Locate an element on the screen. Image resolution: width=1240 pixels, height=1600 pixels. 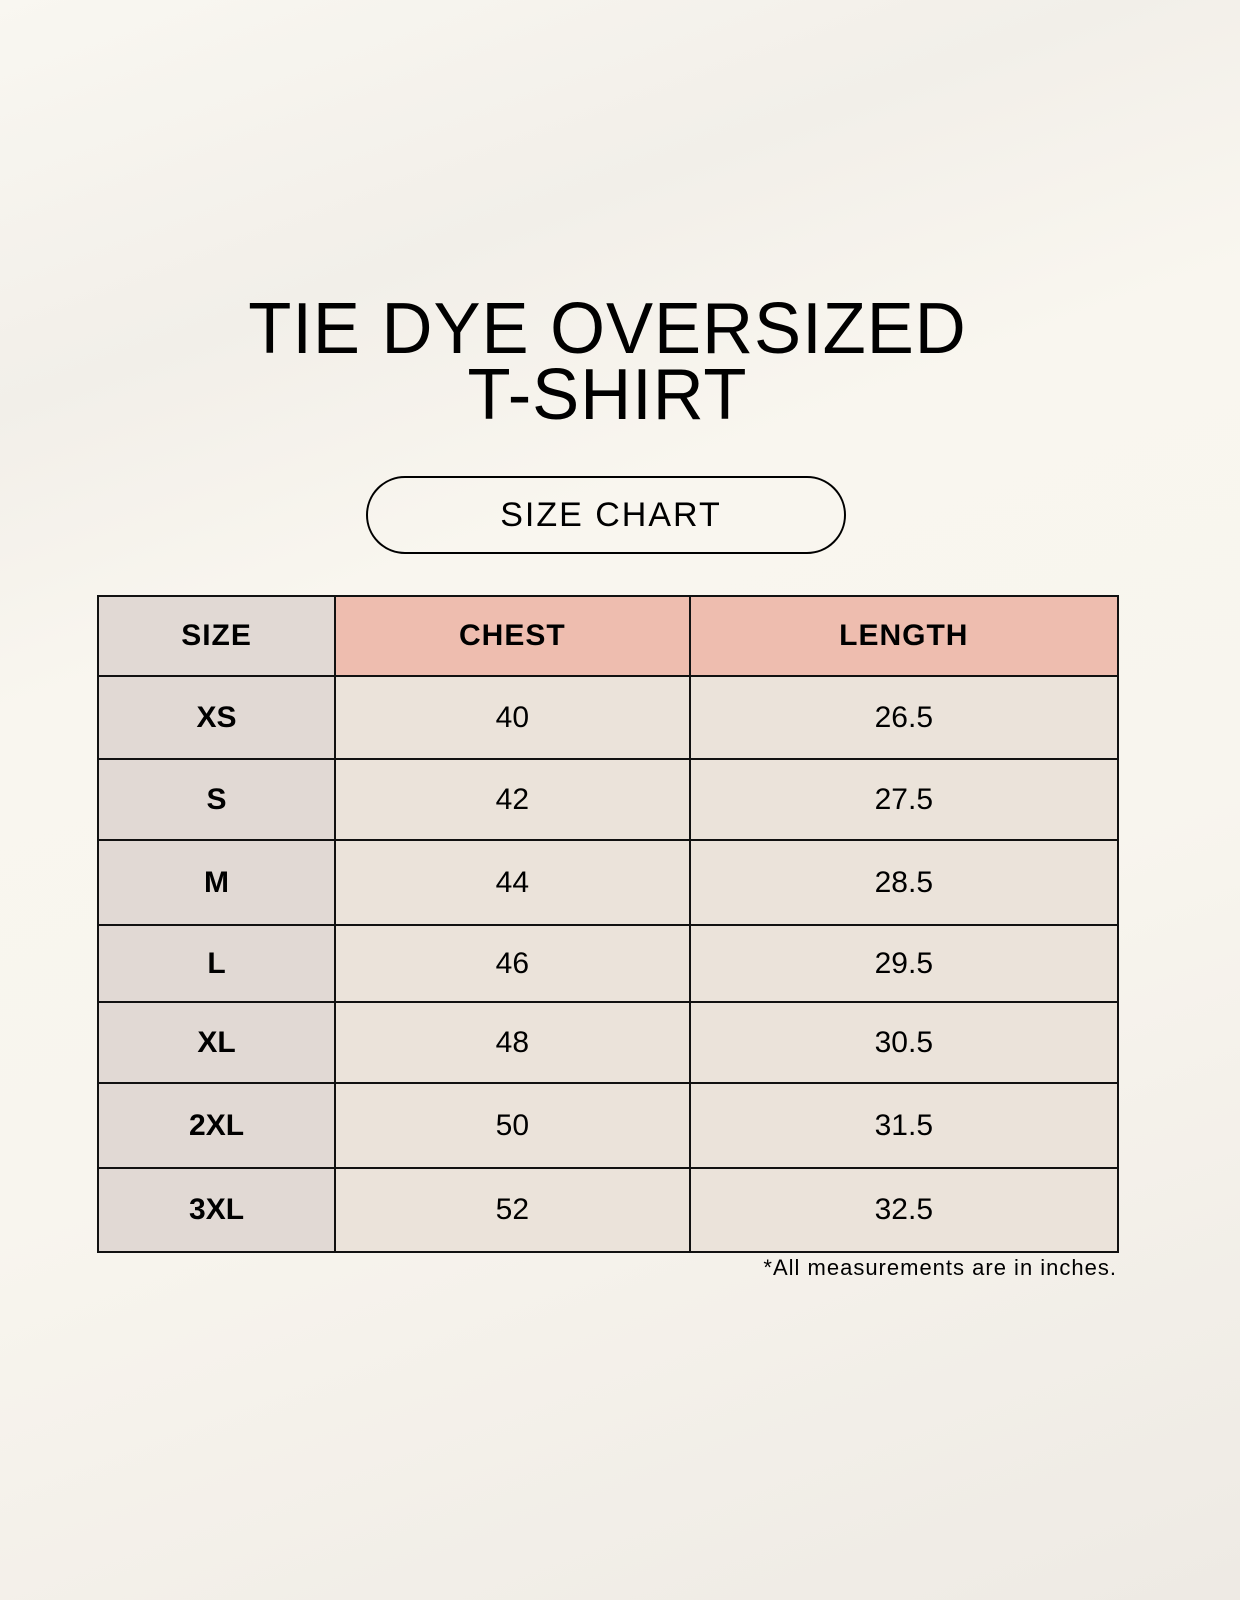
table-row: 2XL 50 31.5 is located at coordinates (608, 1125).